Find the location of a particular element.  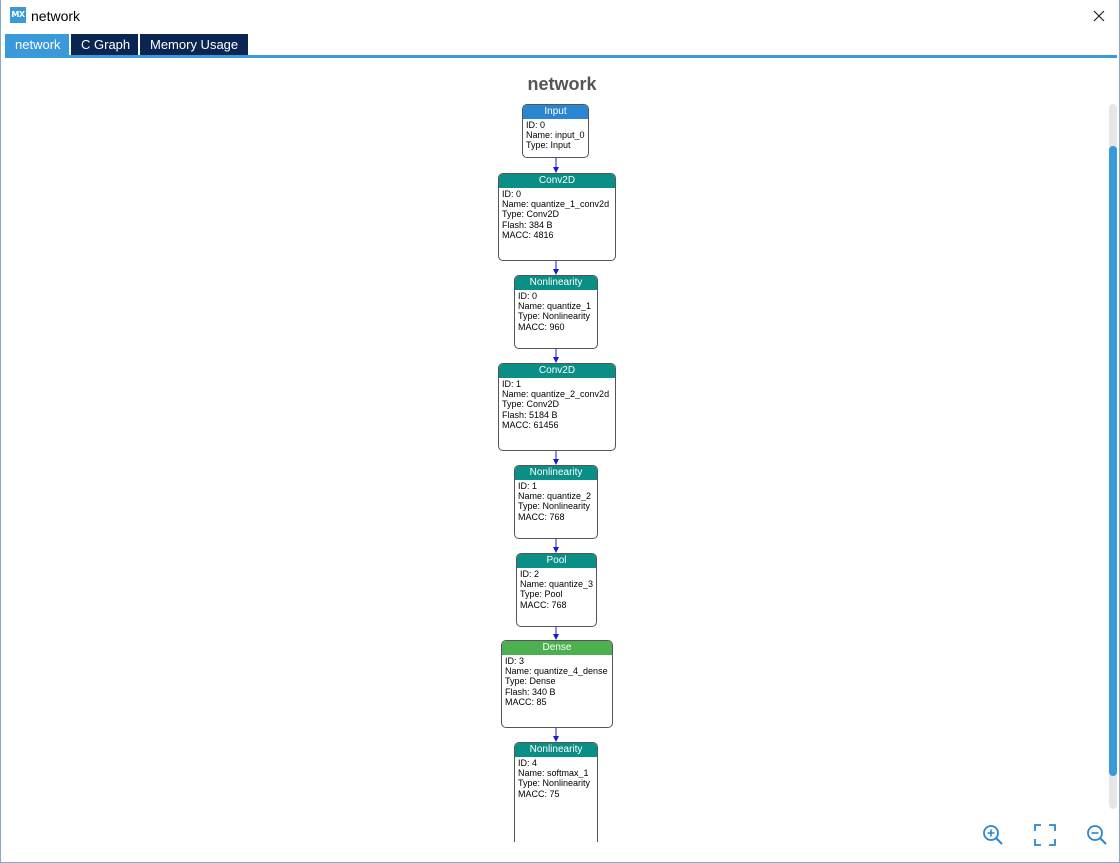

graph-edges is located at coordinates (556, 450).